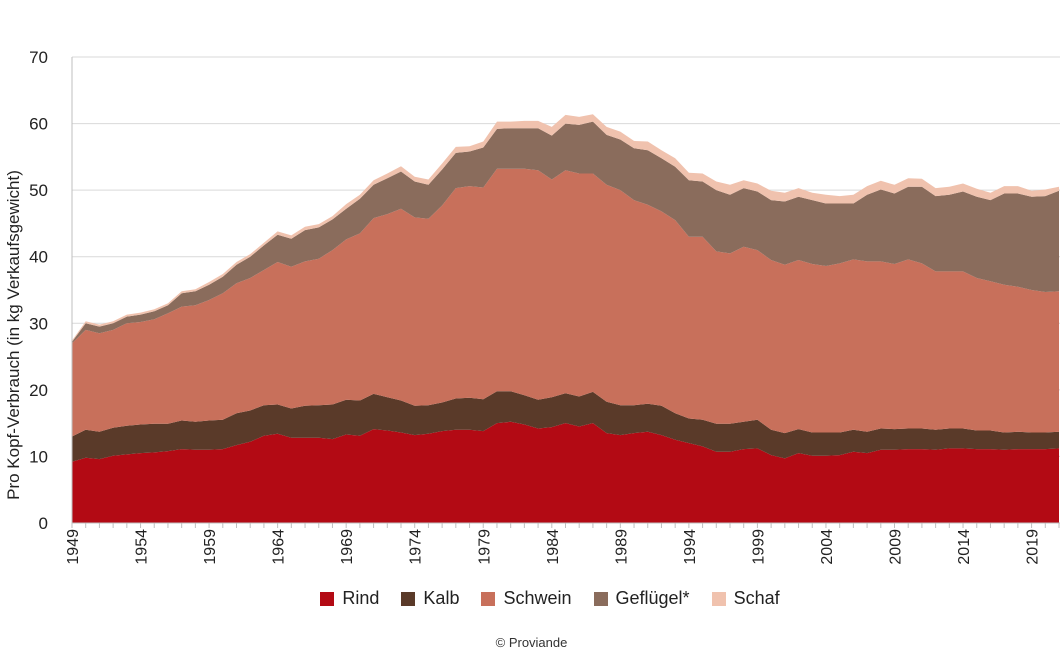 Image resolution: width=1060 pixels, height=662 pixels. Describe the element at coordinates (73, 547) in the screenshot. I see `x-tick-label: 1949` at that location.